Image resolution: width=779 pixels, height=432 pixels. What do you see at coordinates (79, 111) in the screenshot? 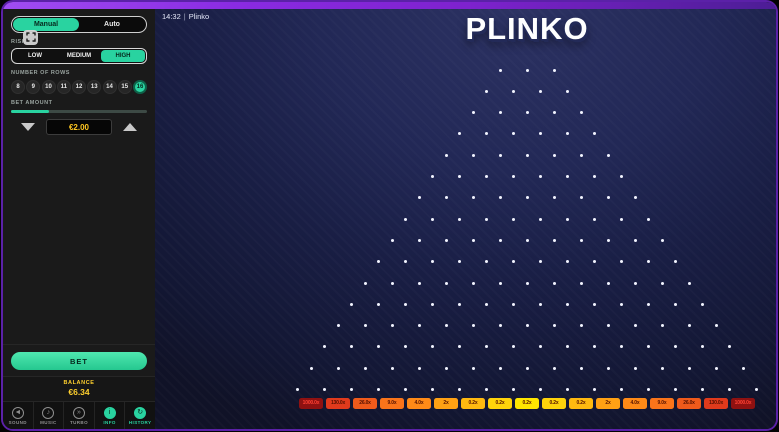
I see `bet-amount-slider` at bounding box center [79, 111].